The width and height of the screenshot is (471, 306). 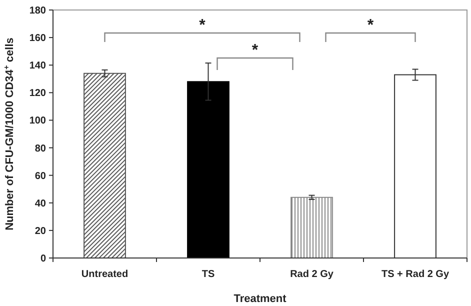 I want to click on y-tick-label: 40, so click(x=40, y=204).